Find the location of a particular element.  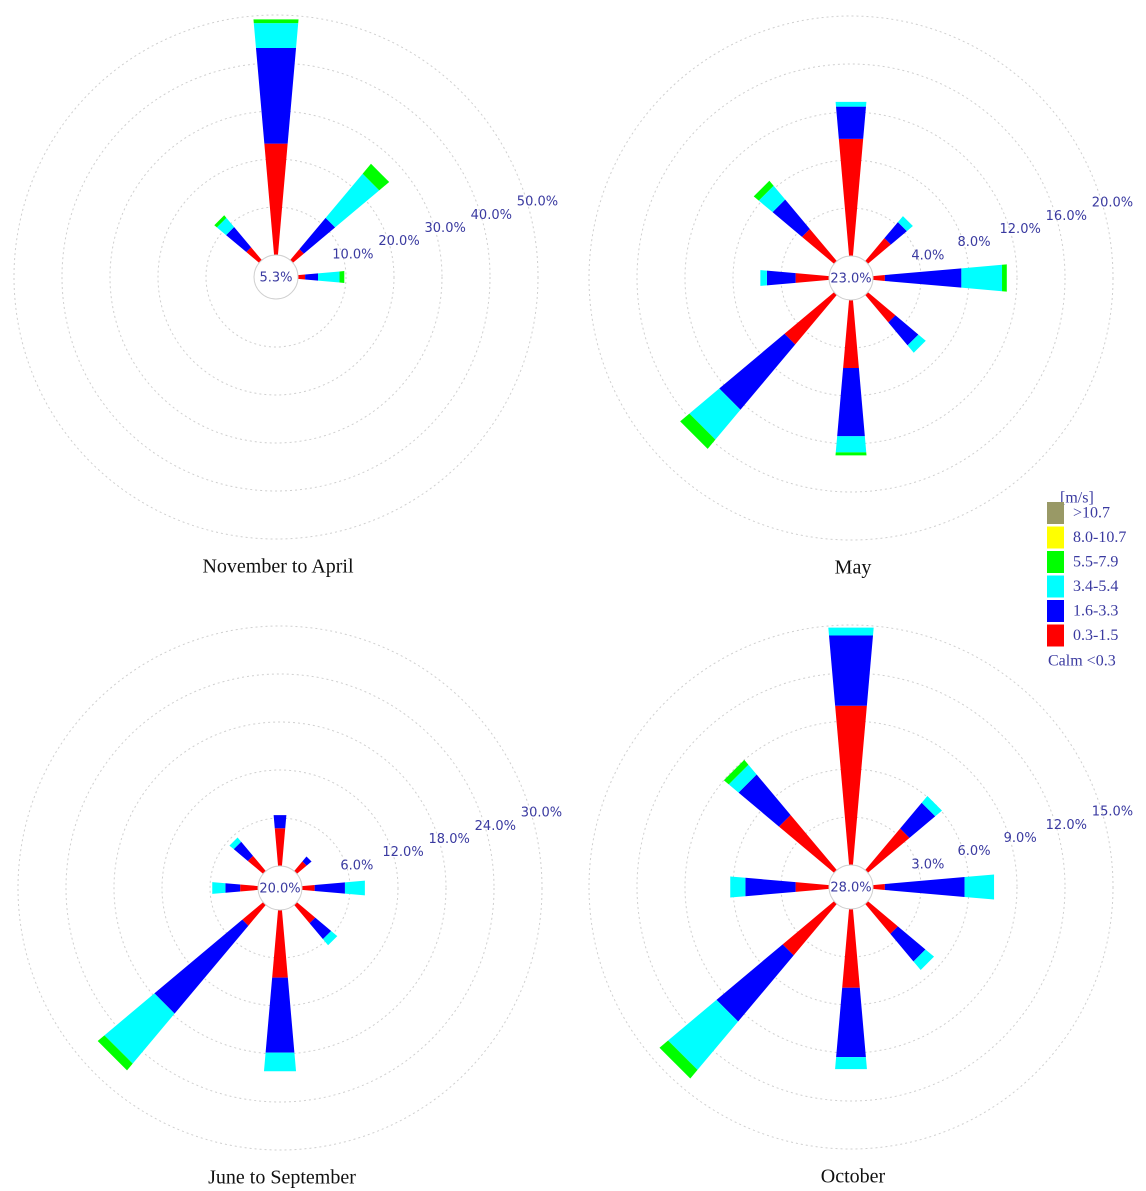

calm-label: 28.0% is located at coordinates (850, 888).